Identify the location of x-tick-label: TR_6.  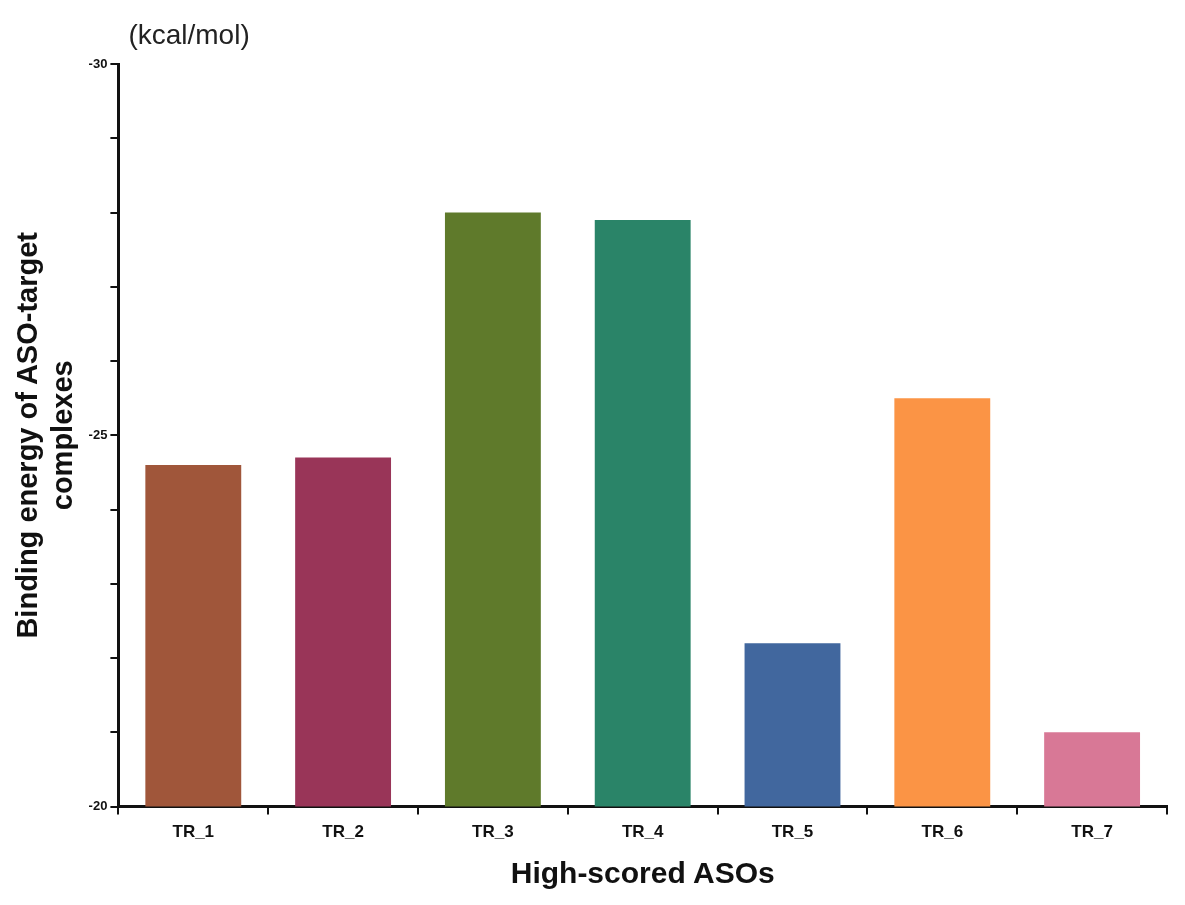
(942, 832).